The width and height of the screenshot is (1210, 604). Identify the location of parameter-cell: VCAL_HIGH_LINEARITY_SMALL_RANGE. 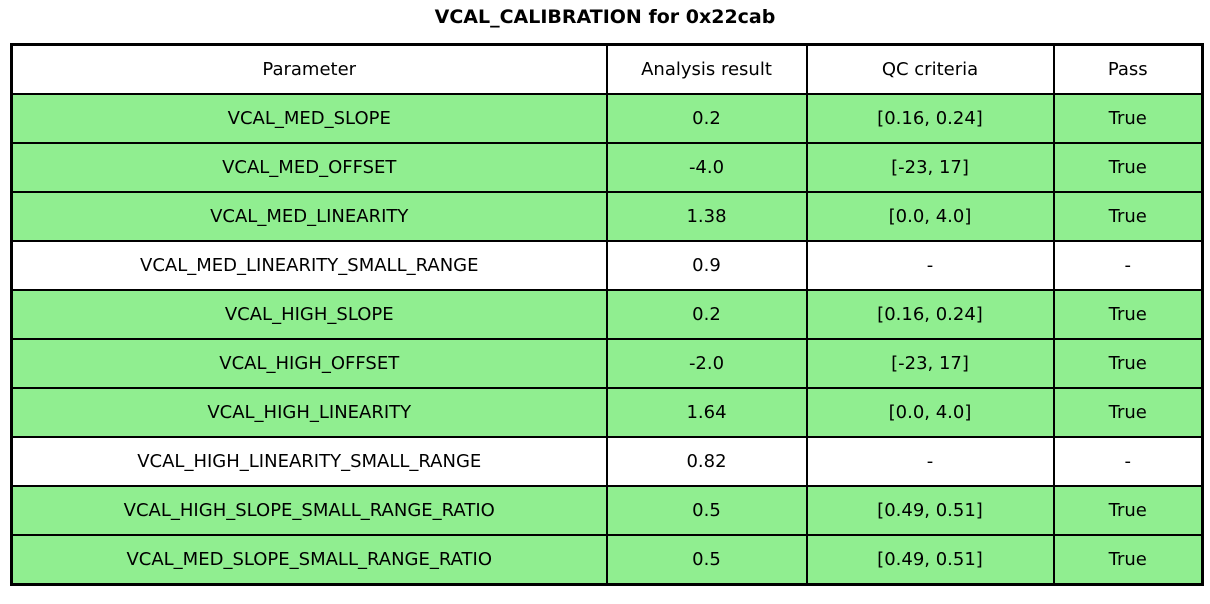
(309, 461).